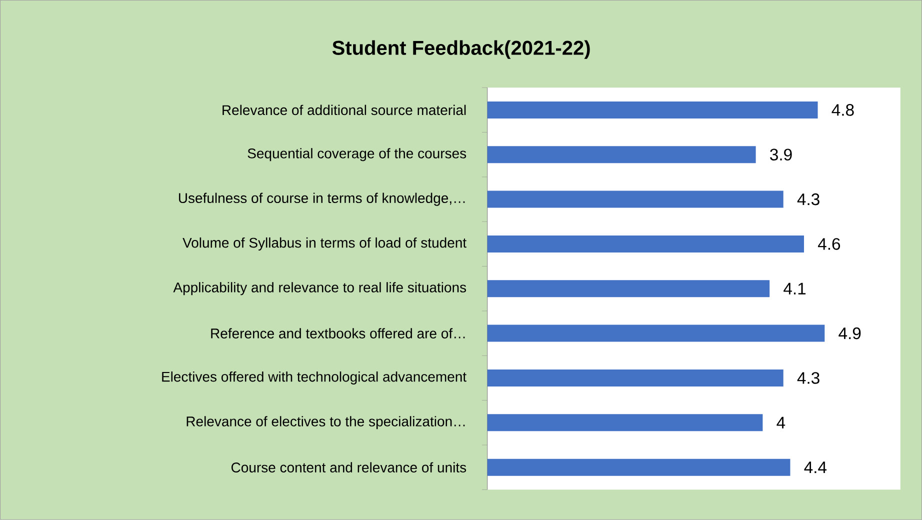 This screenshot has height=520, width=922. Describe the element at coordinates (324, 244) in the screenshot. I see `y-tick-label: Volume of Syllabus in terms of load of student` at that location.